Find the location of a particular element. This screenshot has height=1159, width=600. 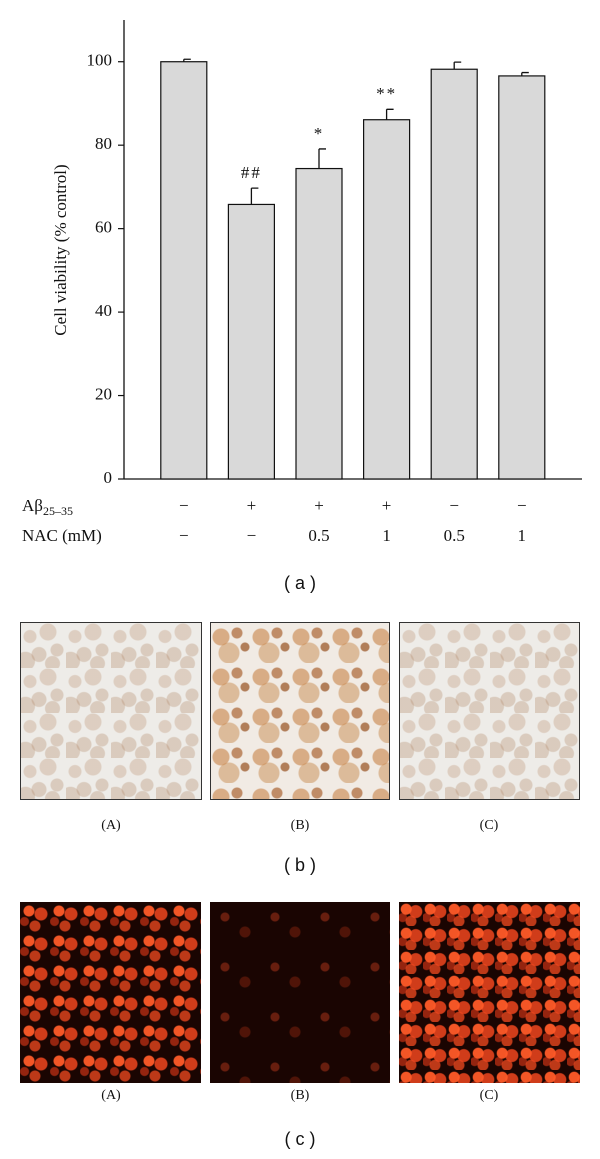

significance-label: ## is located at coordinates (251, 172).